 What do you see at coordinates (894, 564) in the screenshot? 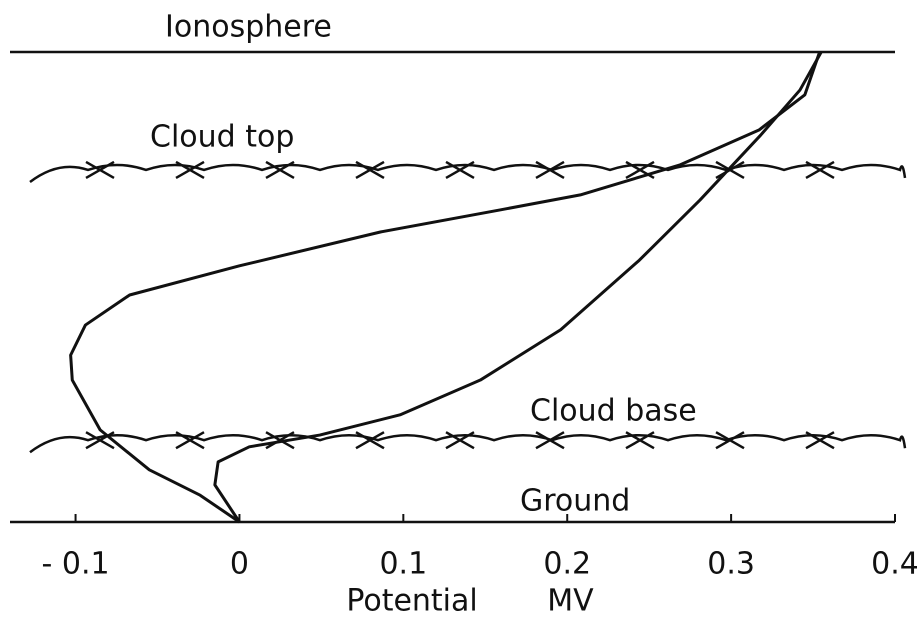
I see `x-tick-label: 0.4` at bounding box center [894, 564].